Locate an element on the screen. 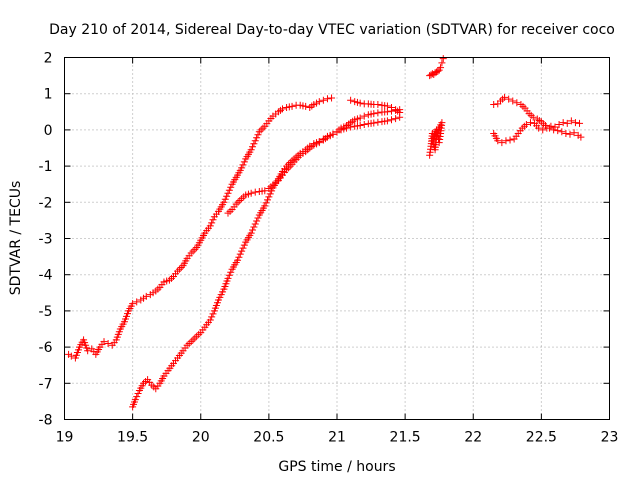  y-tick-label: -4 is located at coordinates (46, 276).